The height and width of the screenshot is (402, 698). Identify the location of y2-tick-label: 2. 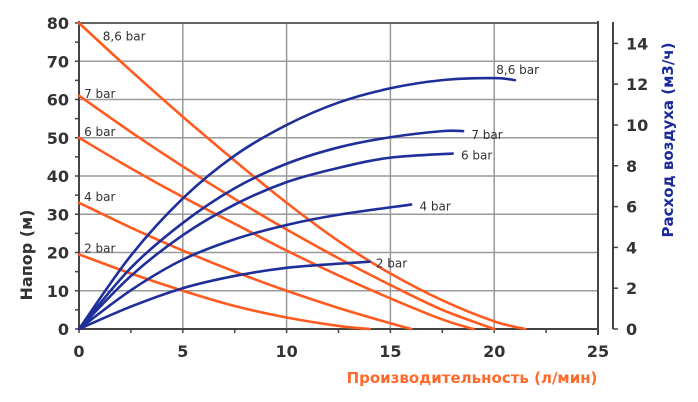
(631, 288).